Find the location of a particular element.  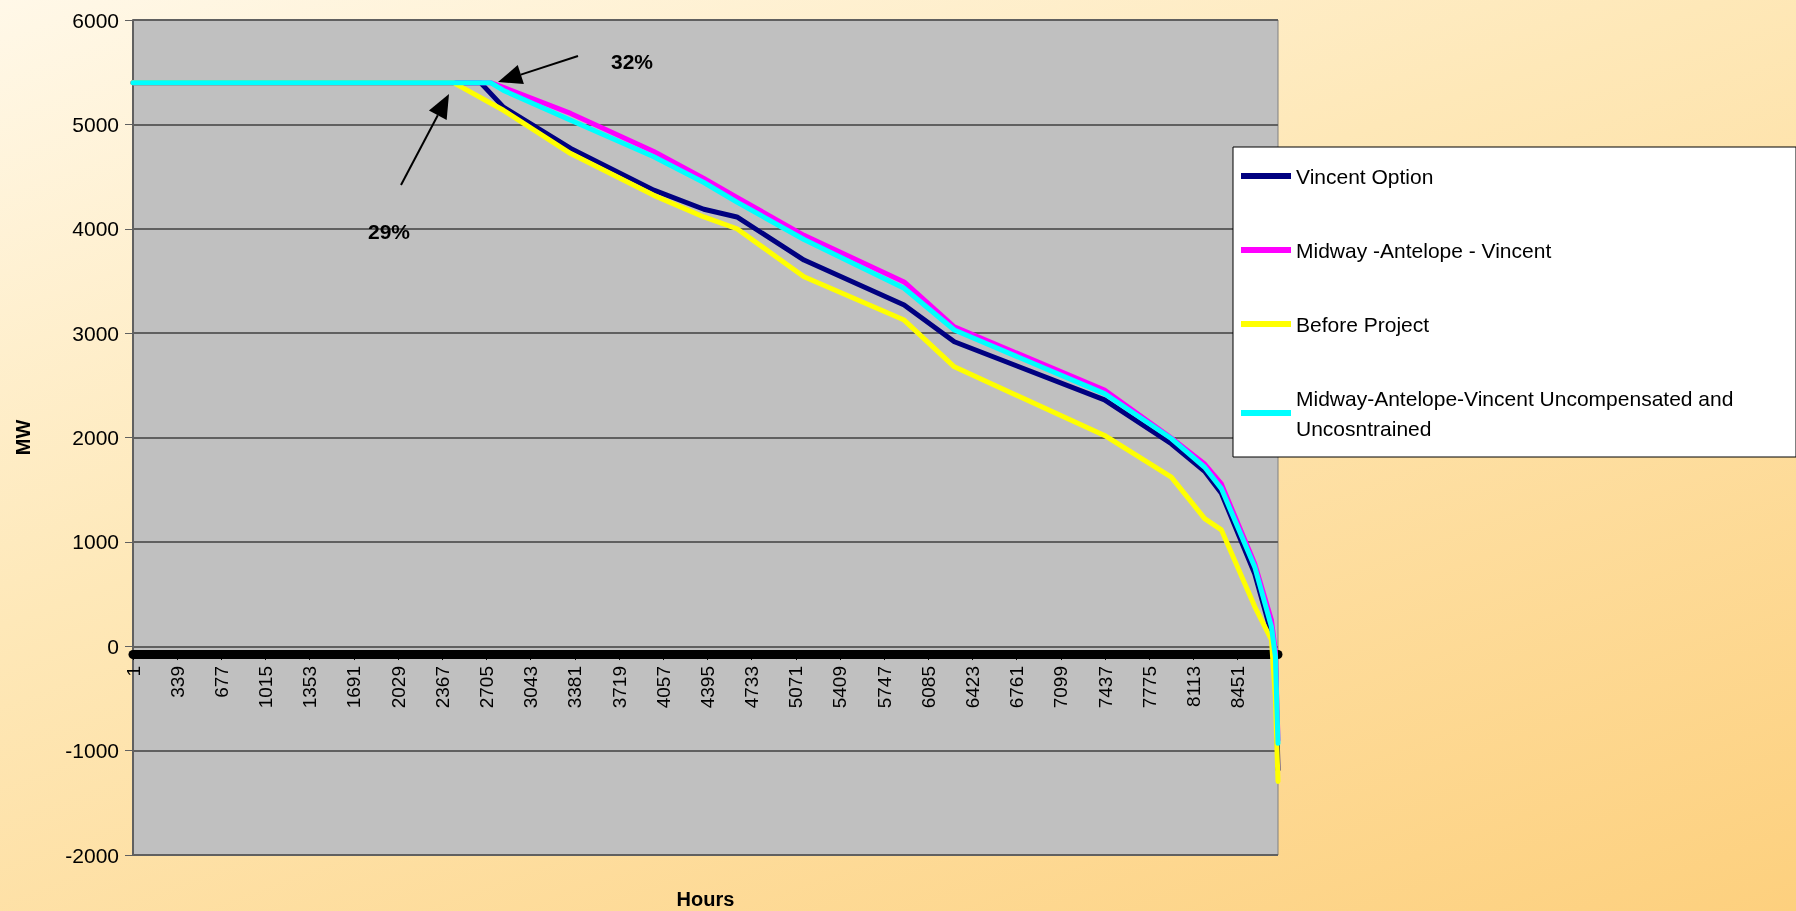

legend-label: Midway -Antelope - Vincent is located at coordinates (1424, 250).